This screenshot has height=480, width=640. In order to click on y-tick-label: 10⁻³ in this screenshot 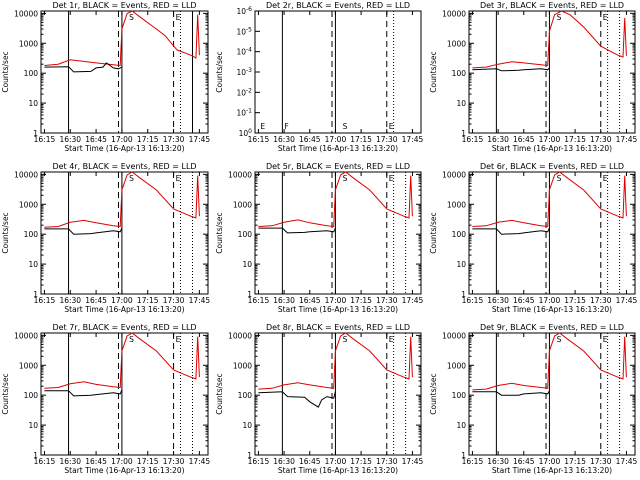, I will do `click(244, 72)`.